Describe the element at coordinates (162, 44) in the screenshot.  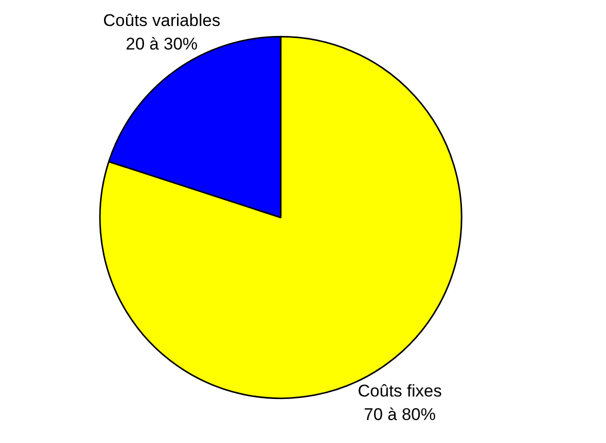
I see `data-label: 20 à 30%` at that location.